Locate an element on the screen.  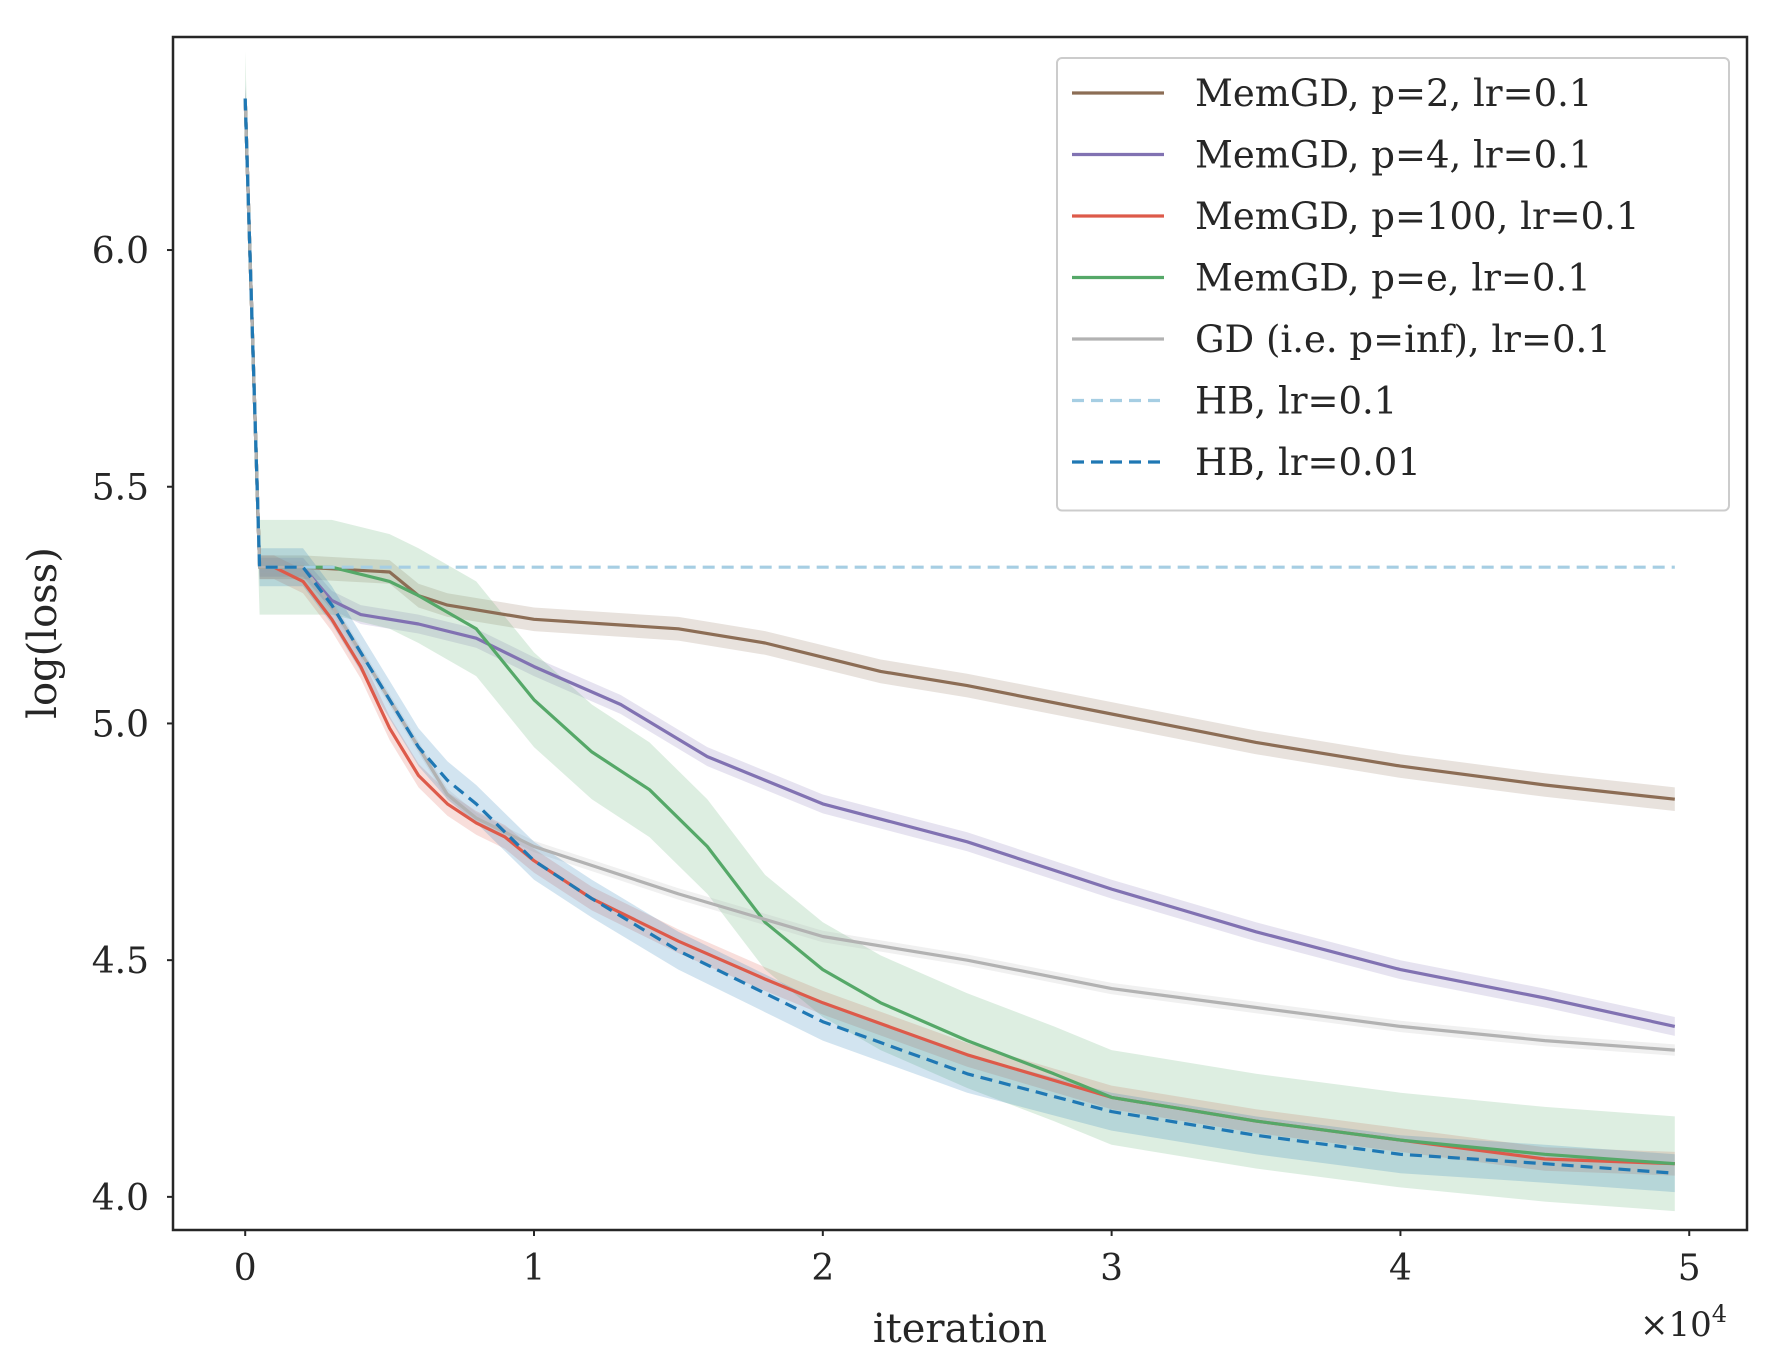
x-axis-multiplier: ×10⁴ is located at coordinates (1683, 1322).